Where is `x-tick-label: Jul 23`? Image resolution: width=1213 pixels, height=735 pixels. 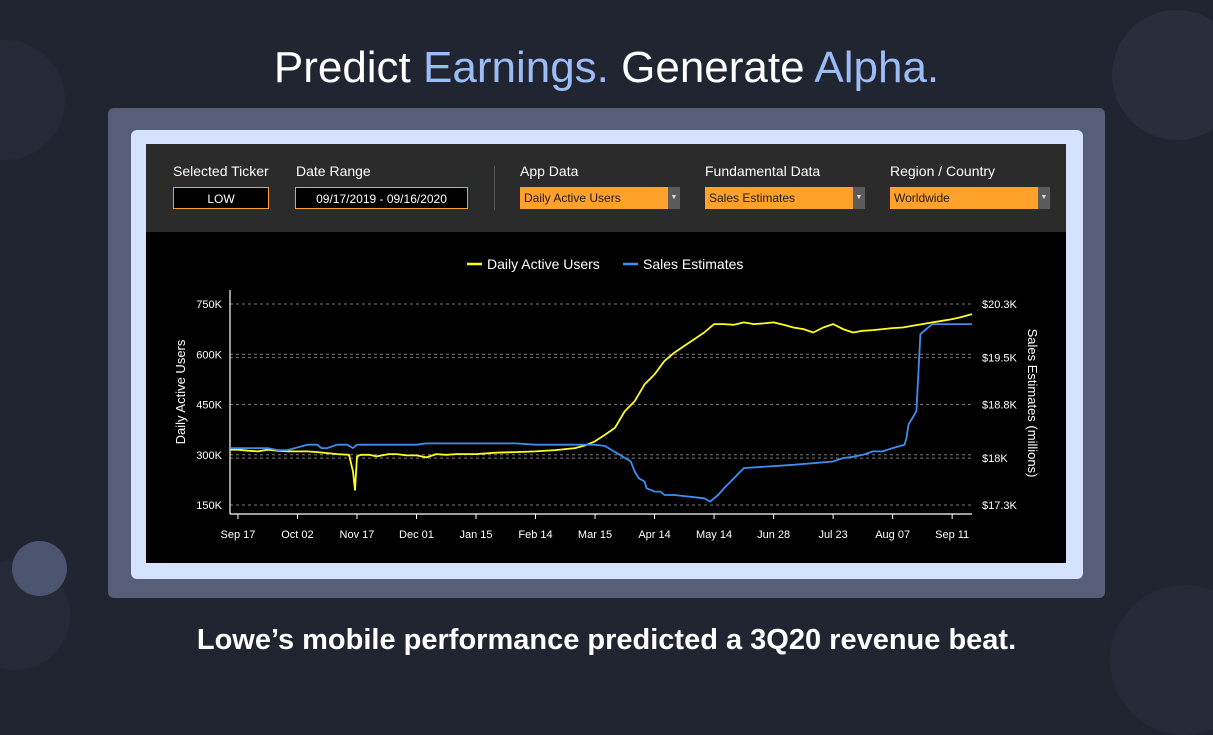
x-tick-label: Jul 23 is located at coordinates (832, 535).